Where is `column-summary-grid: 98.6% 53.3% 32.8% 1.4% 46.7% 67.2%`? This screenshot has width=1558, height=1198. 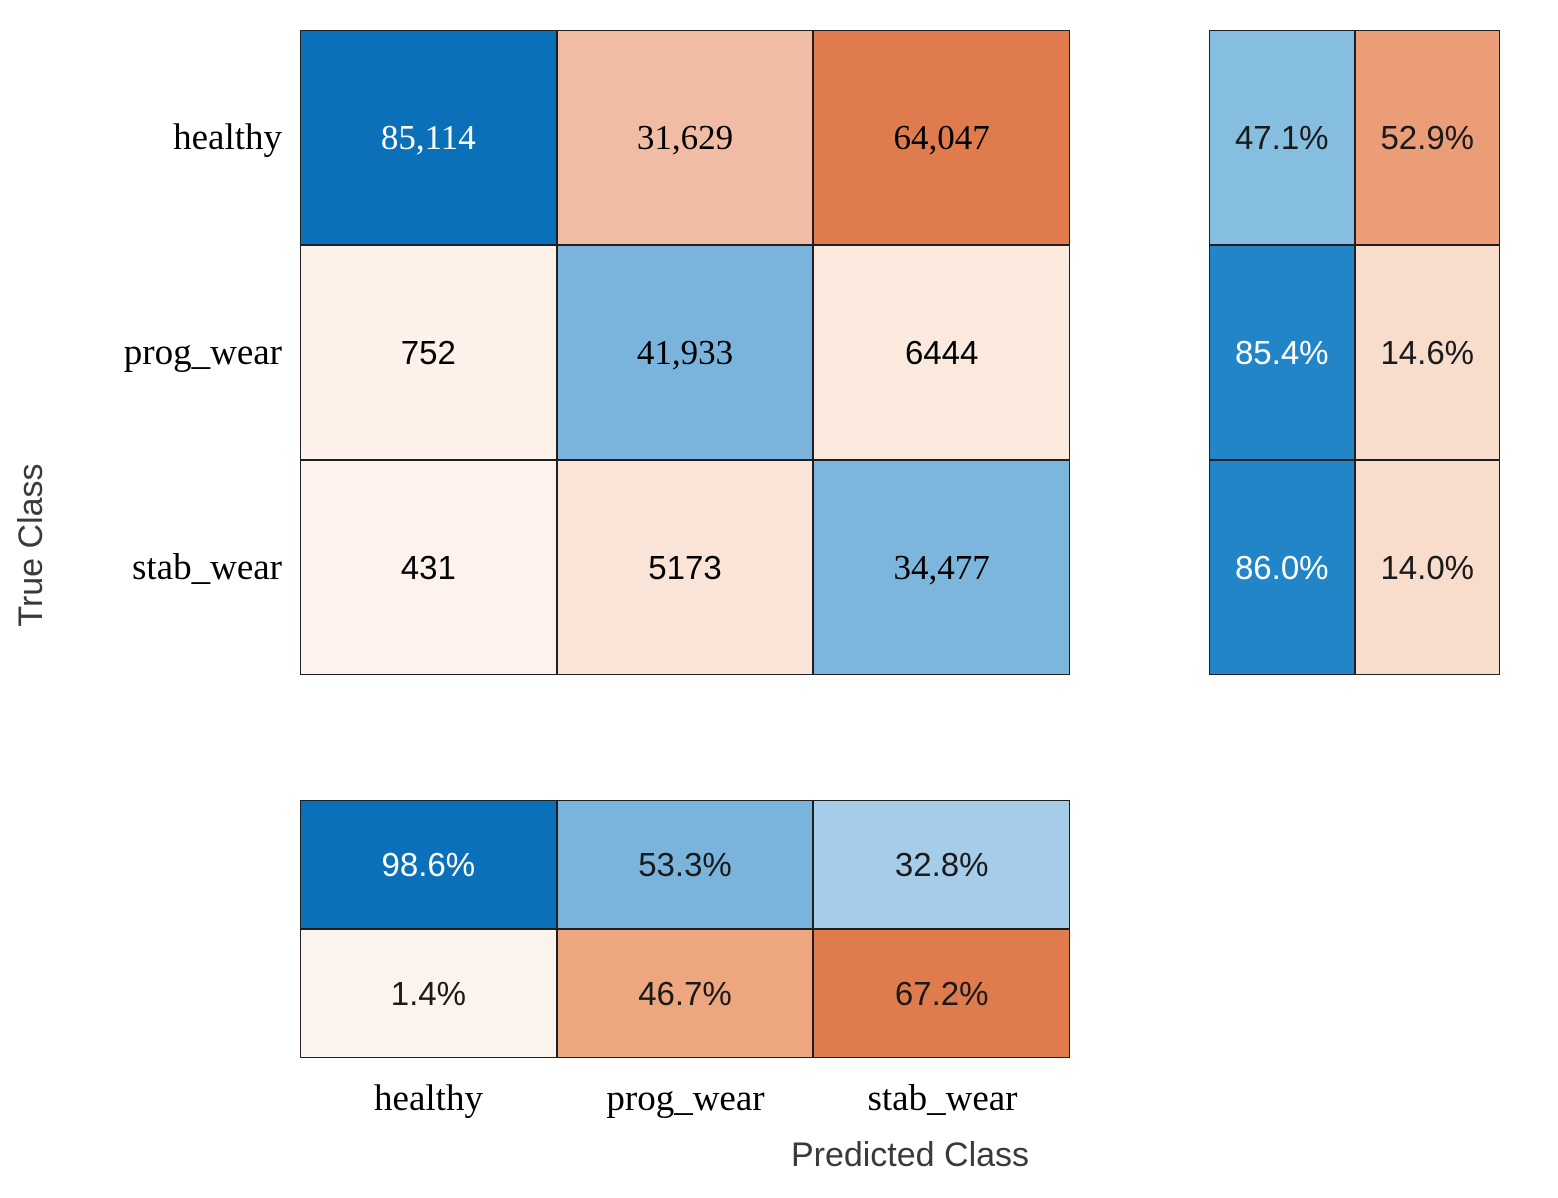
column-summary-grid: 98.6% 53.3% 32.8% 1.4% 46.7% 67.2% is located at coordinates (685, 929).